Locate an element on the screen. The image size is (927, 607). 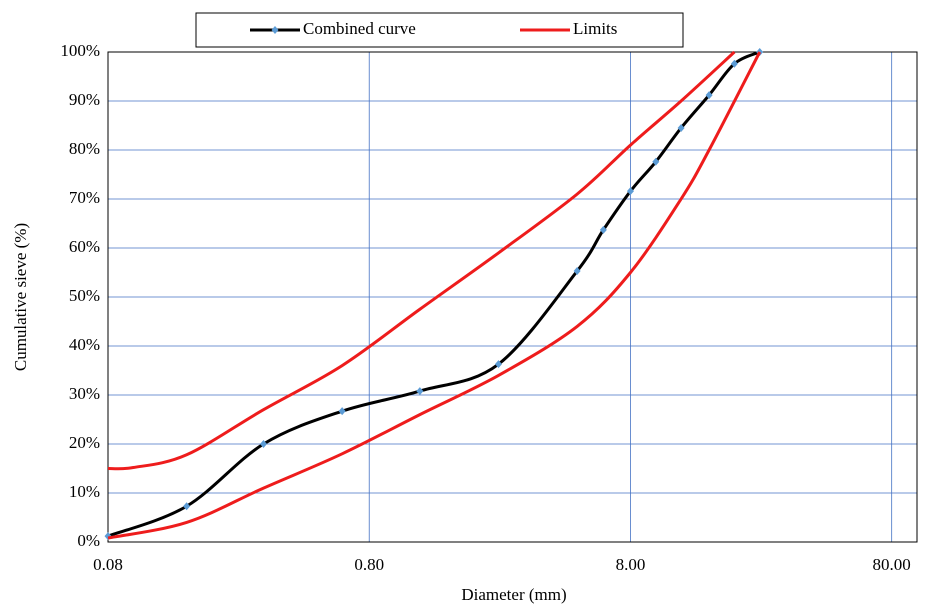
y-axis-title: Cumulative sieve (%) is located at coordinates (20, 297).